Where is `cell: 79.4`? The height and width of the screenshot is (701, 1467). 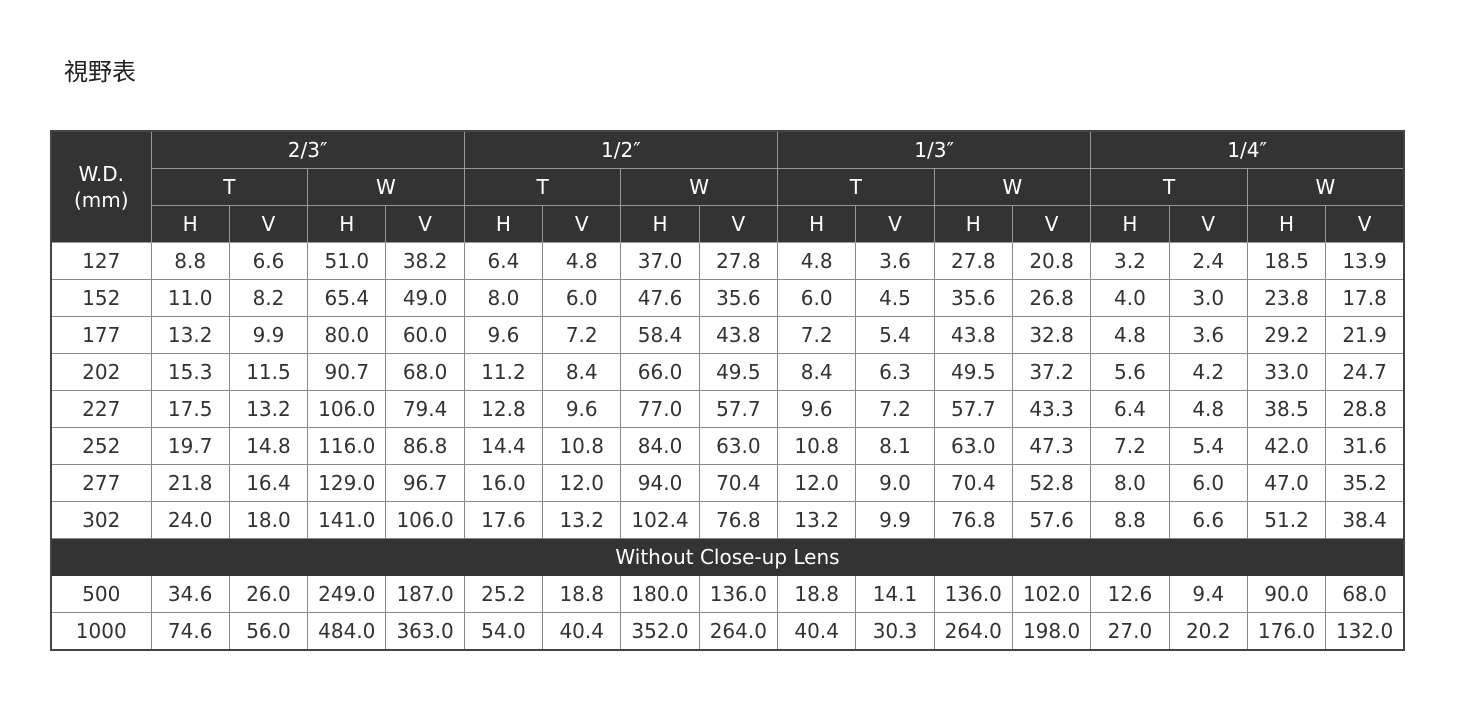 cell: 79.4 is located at coordinates (425, 409).